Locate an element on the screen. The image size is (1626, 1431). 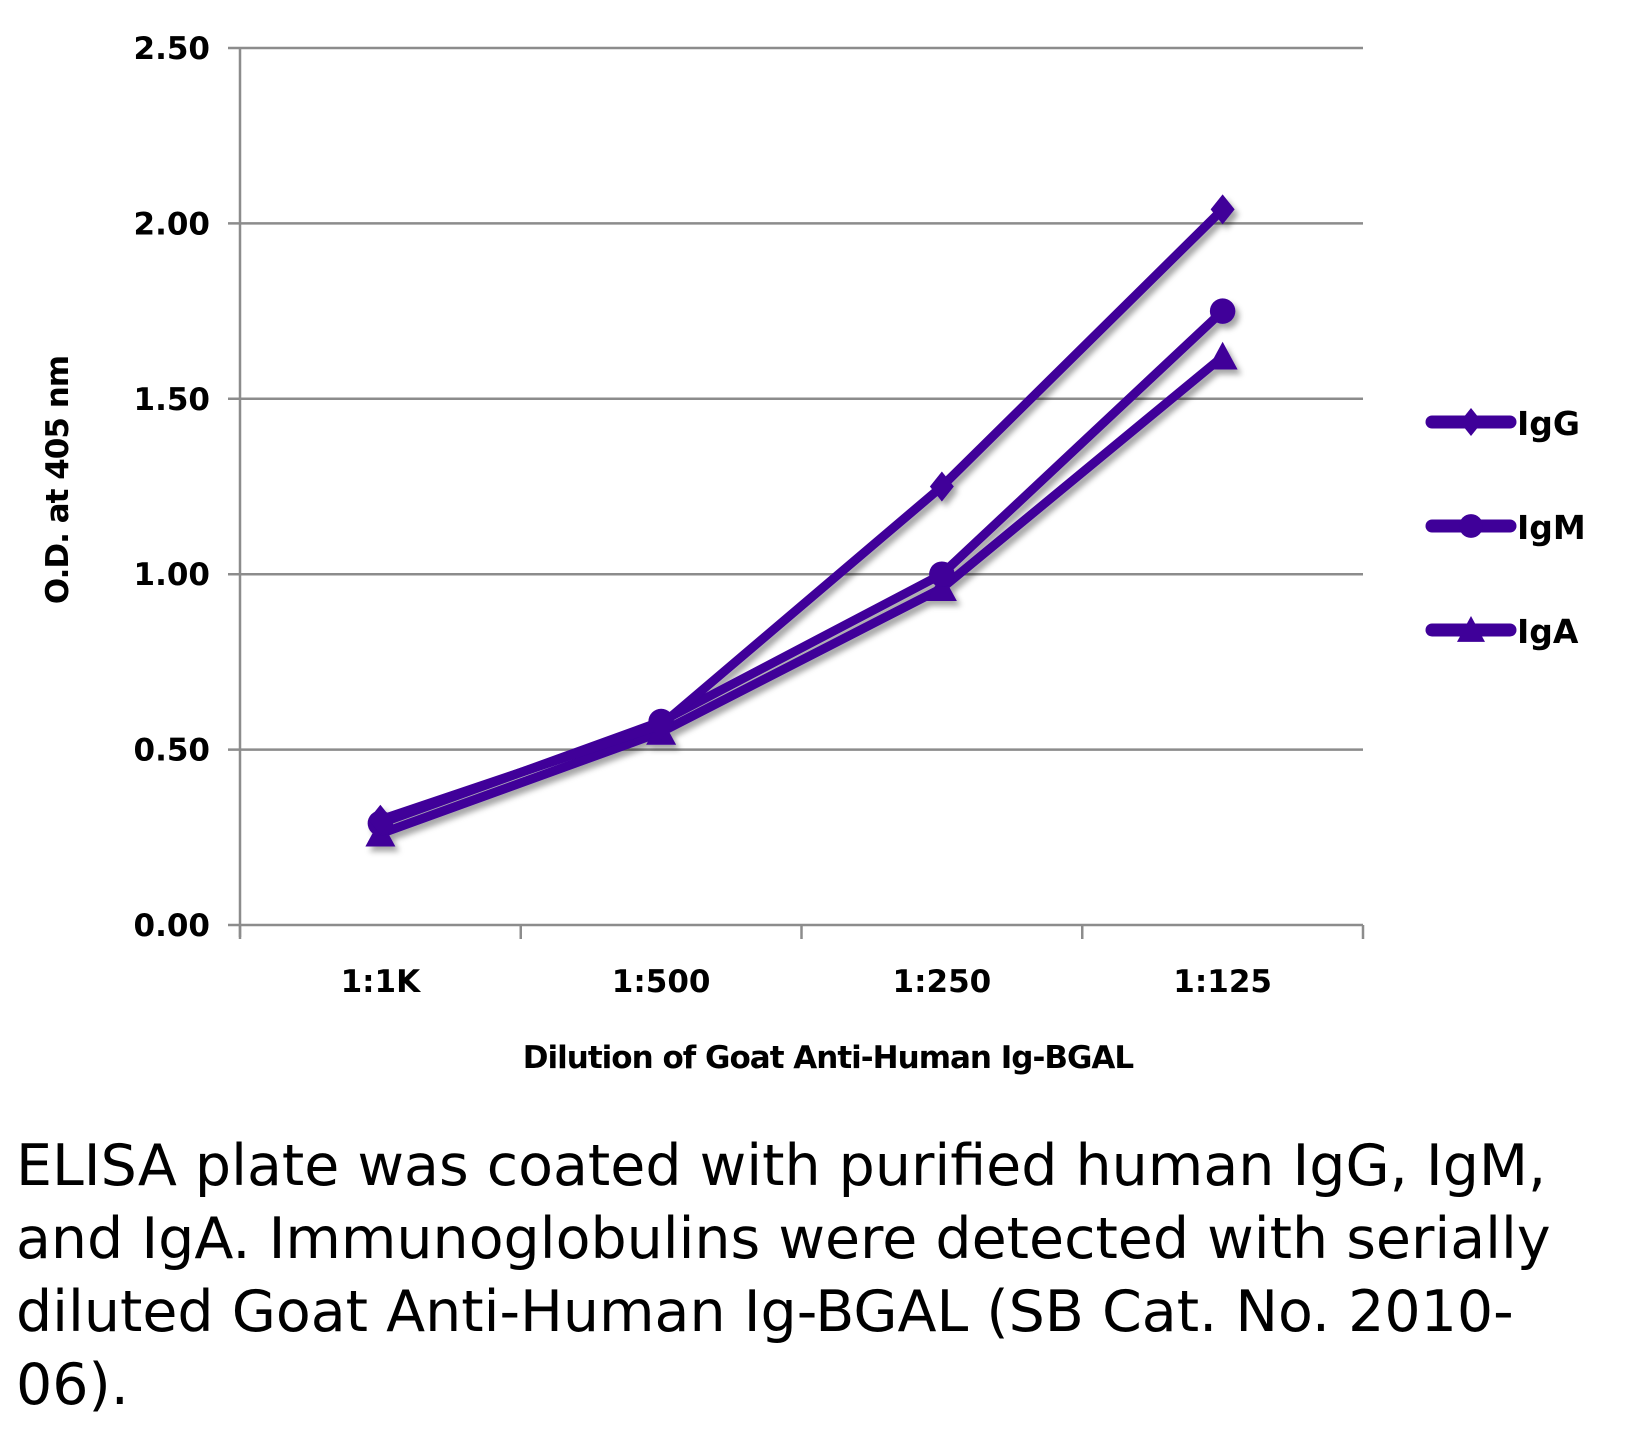
y-tick-label: 2.00 is located at coordinates (172, 224).